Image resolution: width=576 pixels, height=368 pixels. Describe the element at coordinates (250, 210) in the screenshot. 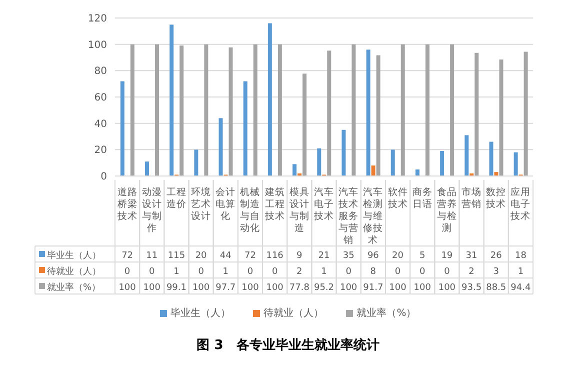

I see `x-tick-label: 机械制造与自动化` at that location.